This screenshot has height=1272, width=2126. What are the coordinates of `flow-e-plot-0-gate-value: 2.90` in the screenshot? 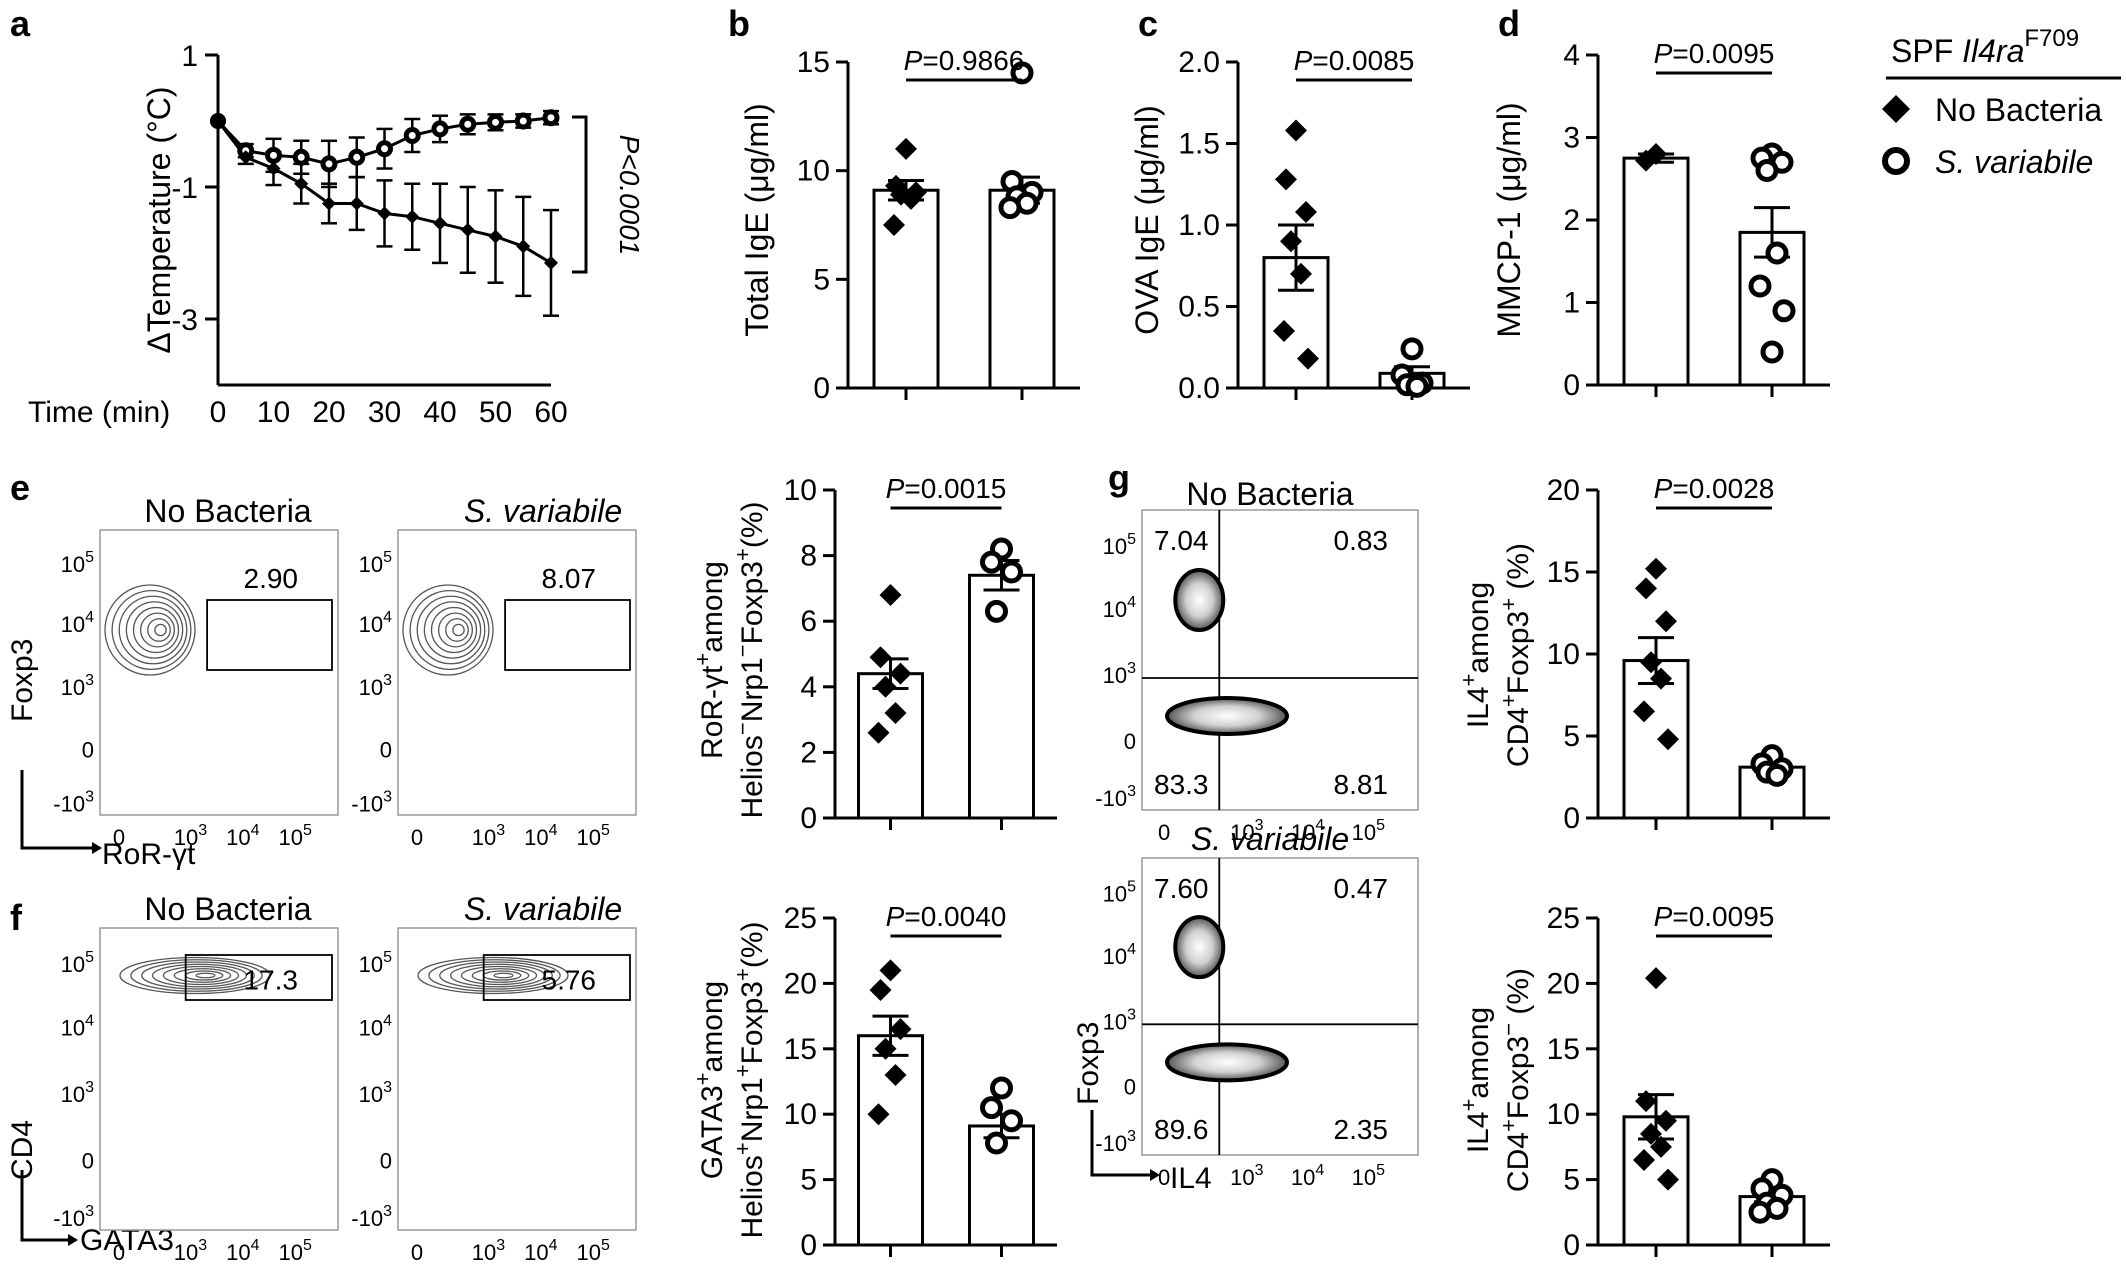 It's located at (271, 578).